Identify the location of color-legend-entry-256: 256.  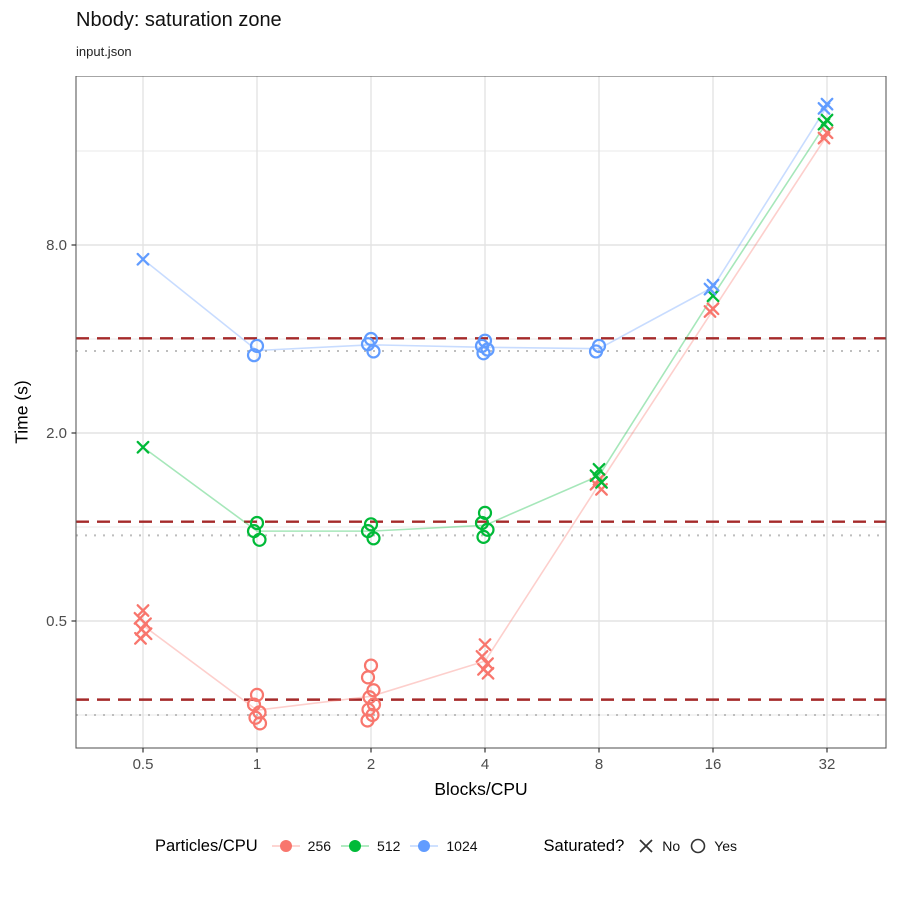
(300, 846).